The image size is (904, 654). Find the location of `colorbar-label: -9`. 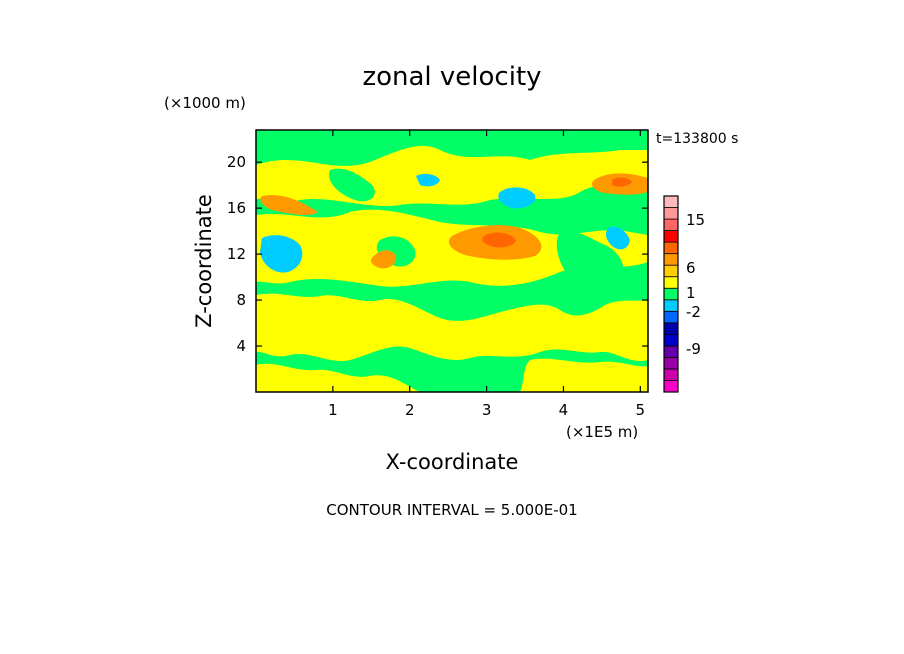

colorbar-label: -9 is located at coordinates (693, 349).